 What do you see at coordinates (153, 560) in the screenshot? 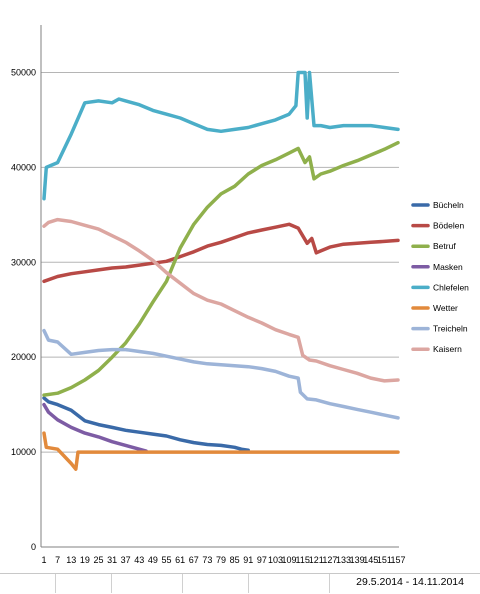
I see `x-tick-label: 49` at bounding box center [153, 560].